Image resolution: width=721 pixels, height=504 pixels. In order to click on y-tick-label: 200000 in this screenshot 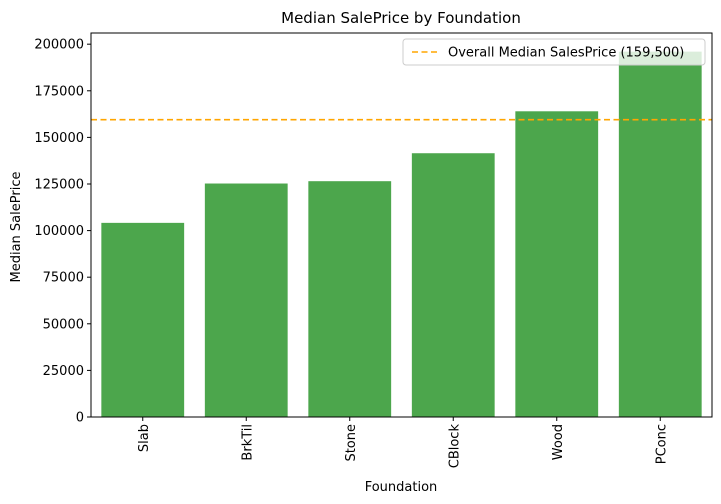, I will do `click(59, 45)`.